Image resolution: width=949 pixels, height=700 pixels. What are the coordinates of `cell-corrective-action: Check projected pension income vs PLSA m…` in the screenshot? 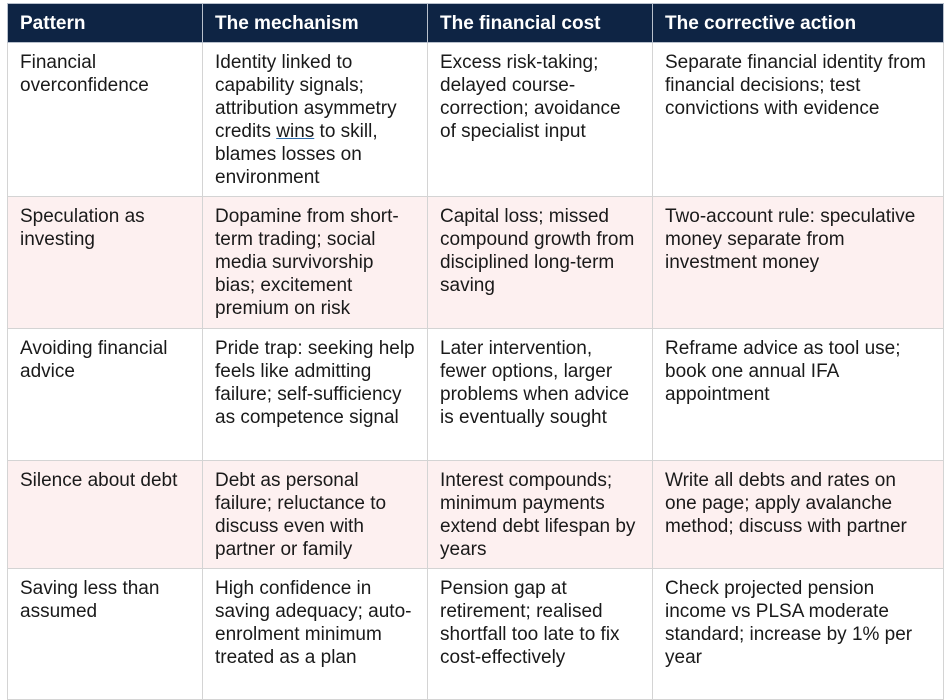 It's located at (798, 634).